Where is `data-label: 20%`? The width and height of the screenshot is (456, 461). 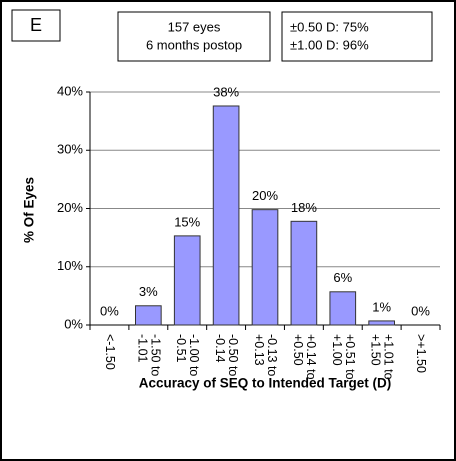 data-label: 20% is located at coordinates (265, 195).